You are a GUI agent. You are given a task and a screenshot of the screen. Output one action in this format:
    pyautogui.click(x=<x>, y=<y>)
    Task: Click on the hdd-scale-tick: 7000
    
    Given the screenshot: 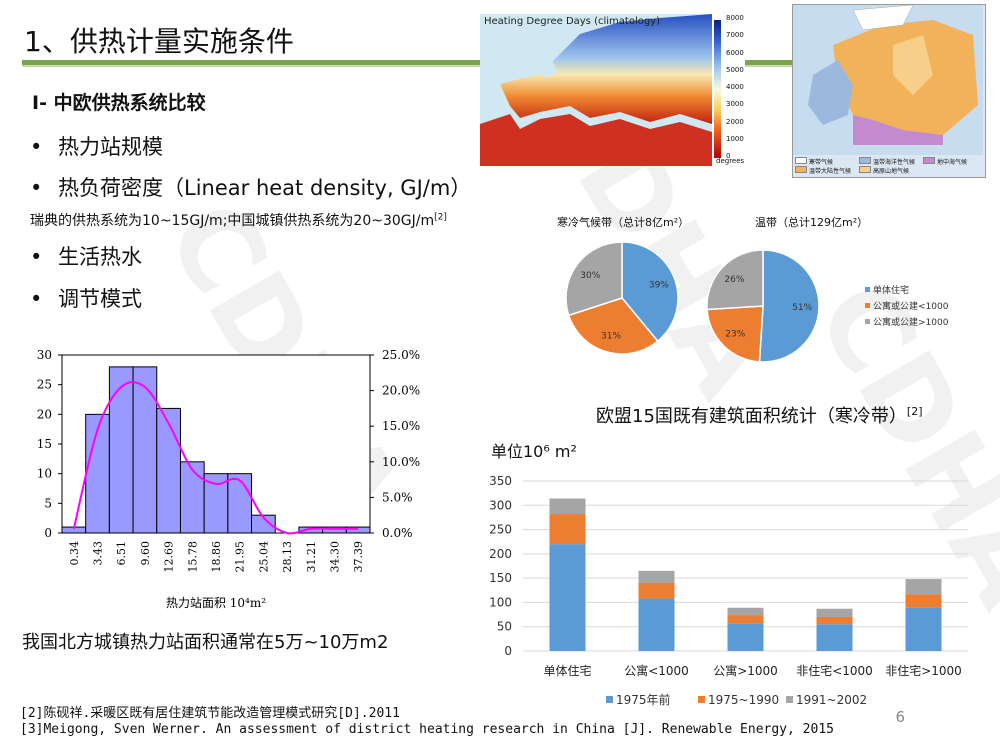 What is the action you would take?
    pyautogui.click(x=735, y=35)
    